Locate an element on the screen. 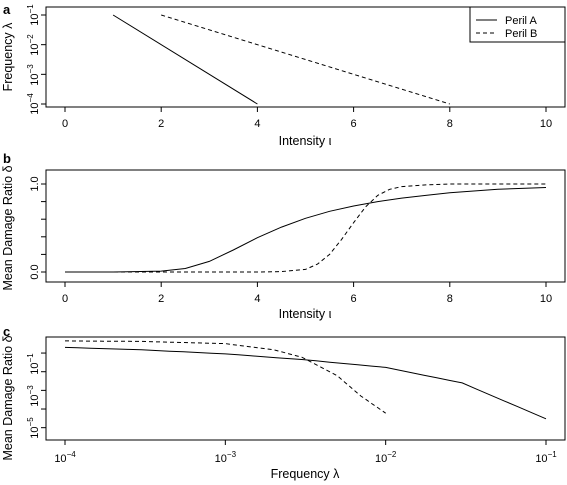 The height and width of the screenshot is (485, 567). panel-b-letter: b is located at coordinates (7, 158).